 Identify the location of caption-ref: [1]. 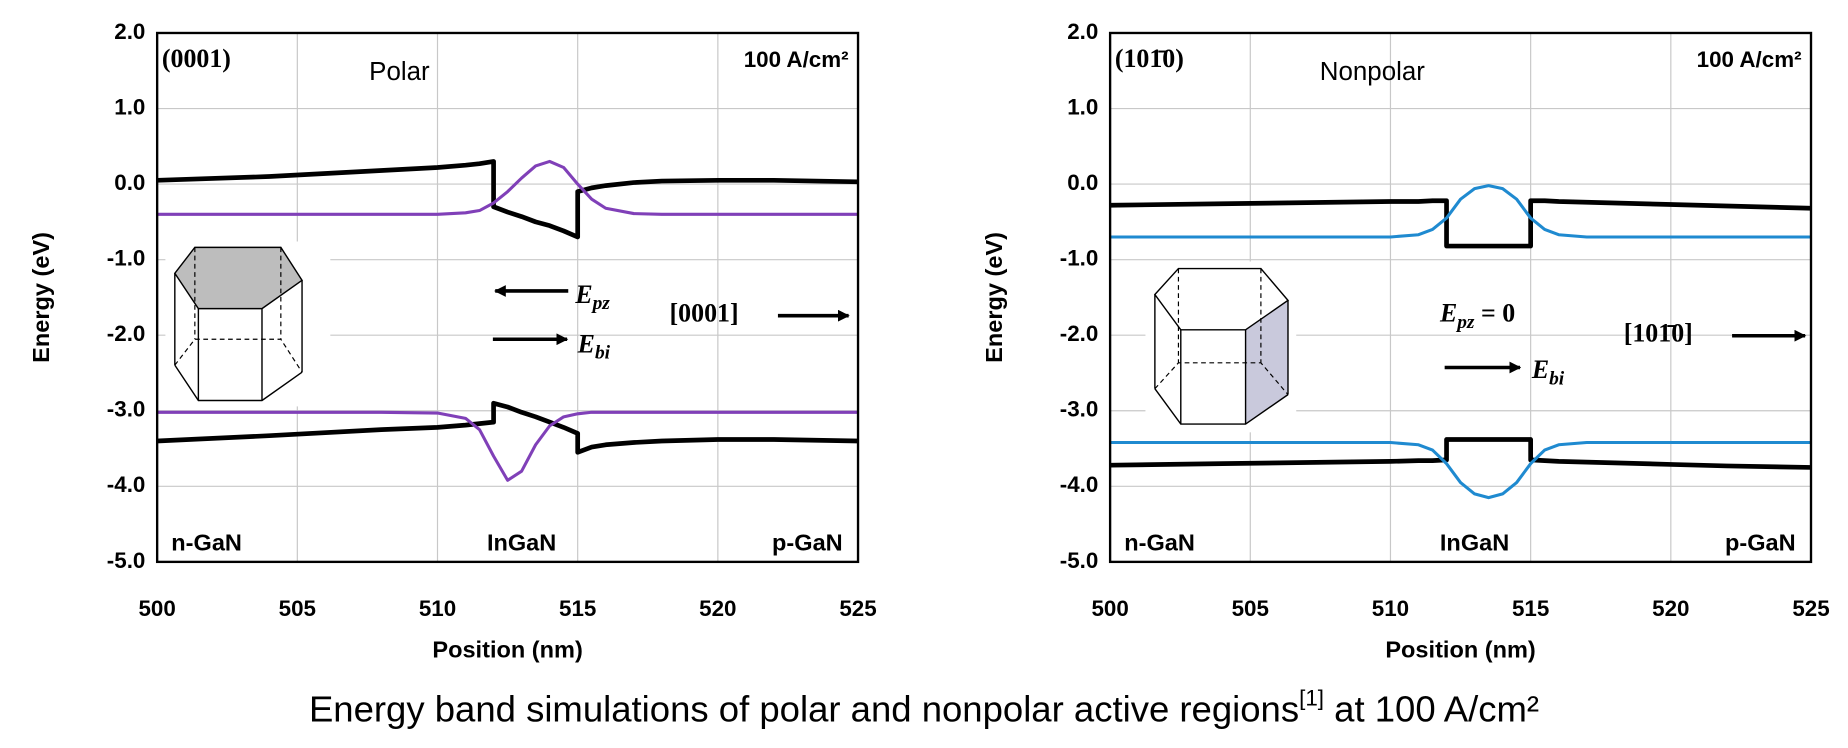
(1311, 698).